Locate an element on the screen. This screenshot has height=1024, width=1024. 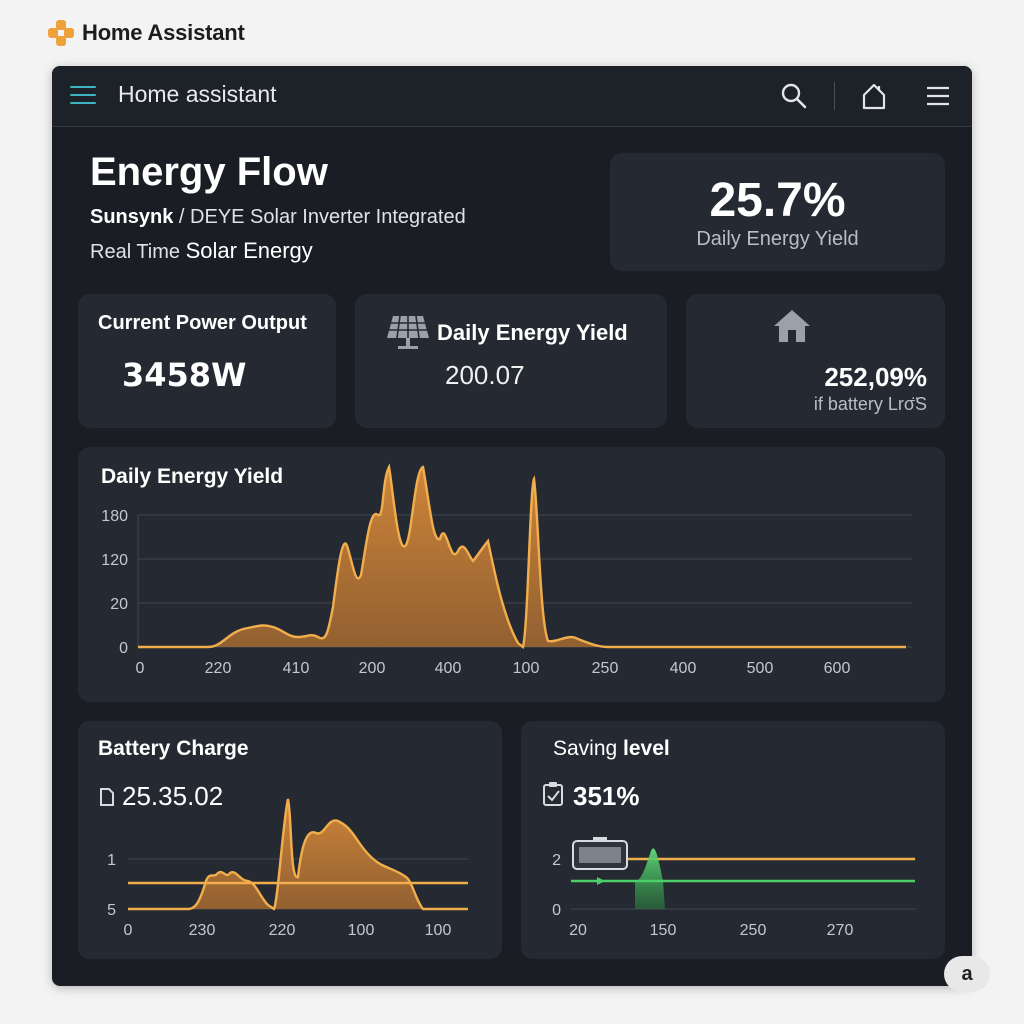
brand: Home Assistant is located at coordinates (146, 33).